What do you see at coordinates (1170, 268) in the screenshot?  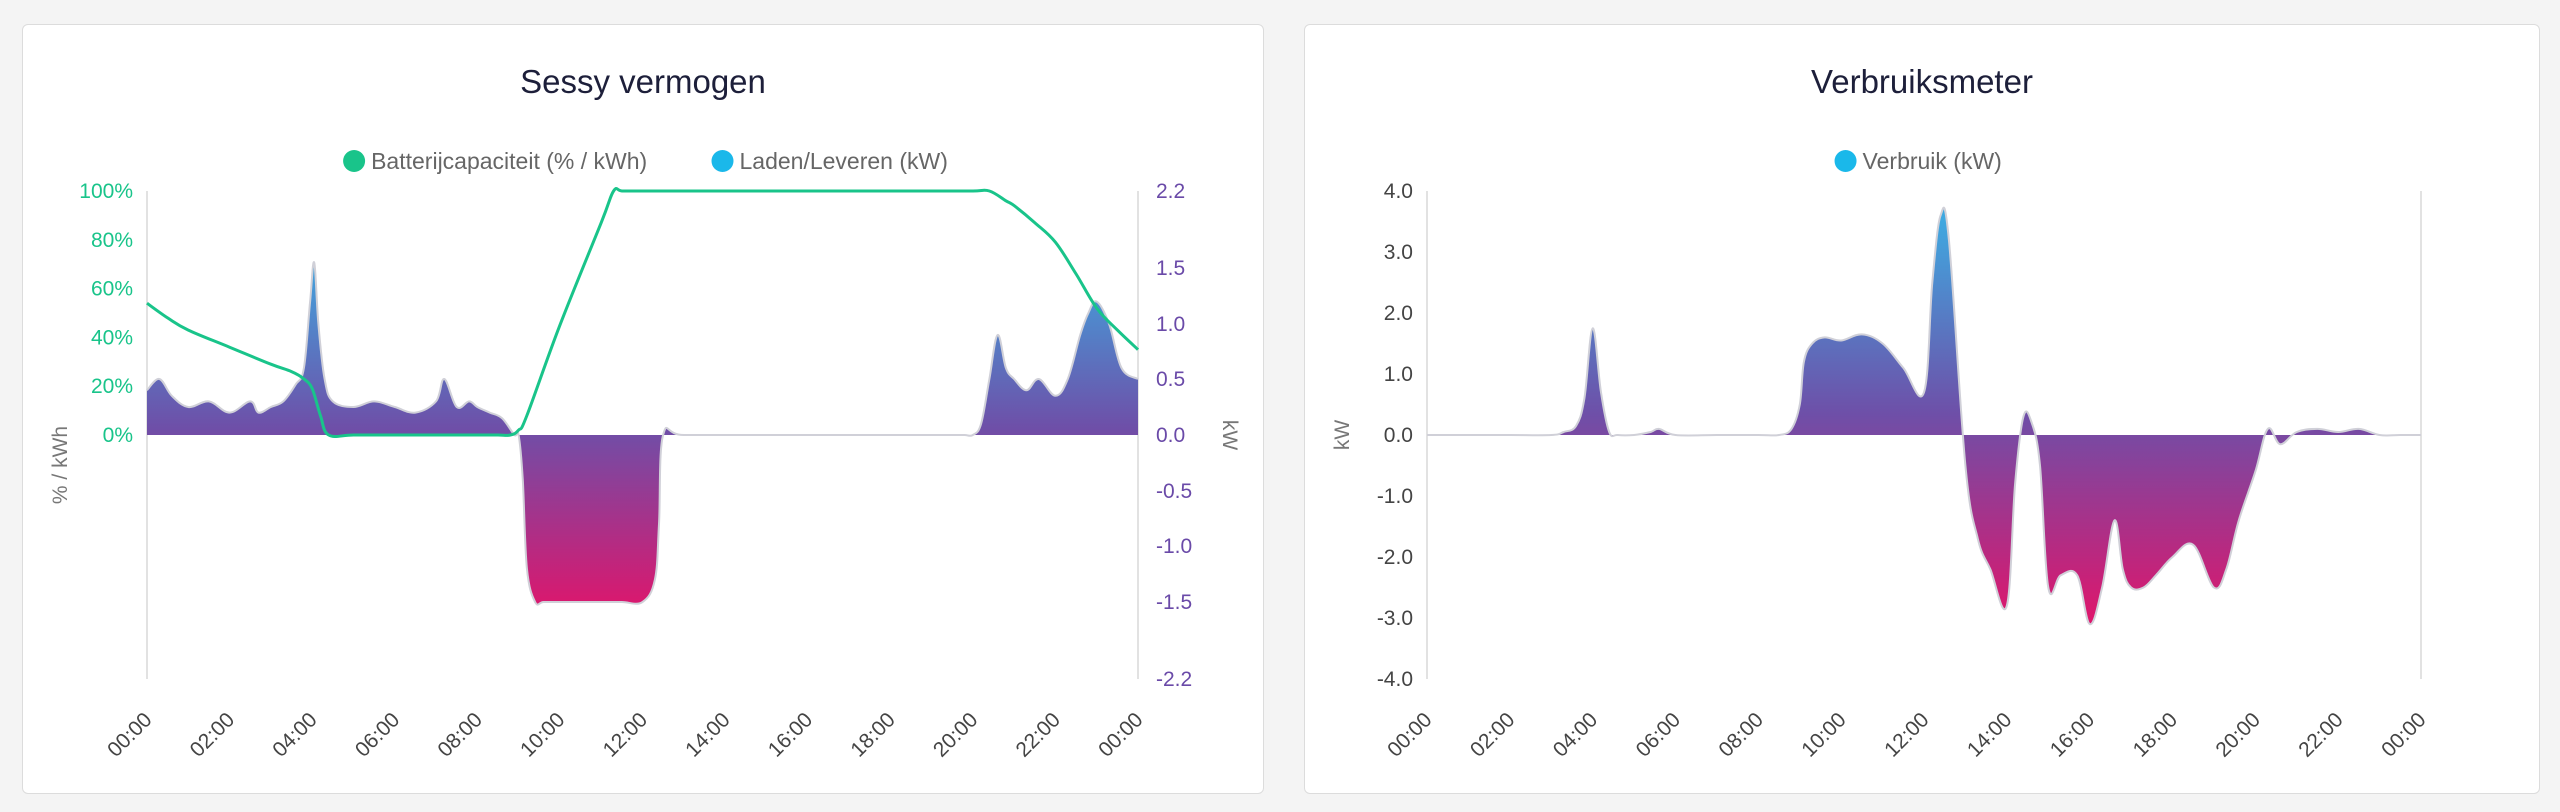 I see `y-right-tick-label: 1.5` at bounding box center [1170, 268].